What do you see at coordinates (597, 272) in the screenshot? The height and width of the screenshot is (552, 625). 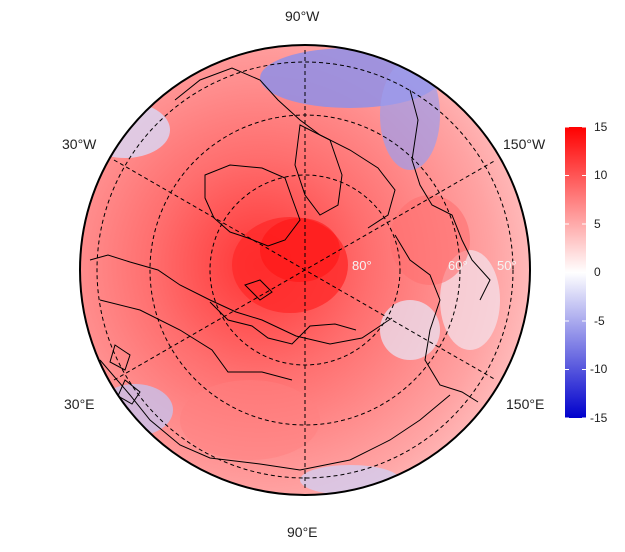 I see `colorbar-tick-0: 0` at bounding box center [597, 272].